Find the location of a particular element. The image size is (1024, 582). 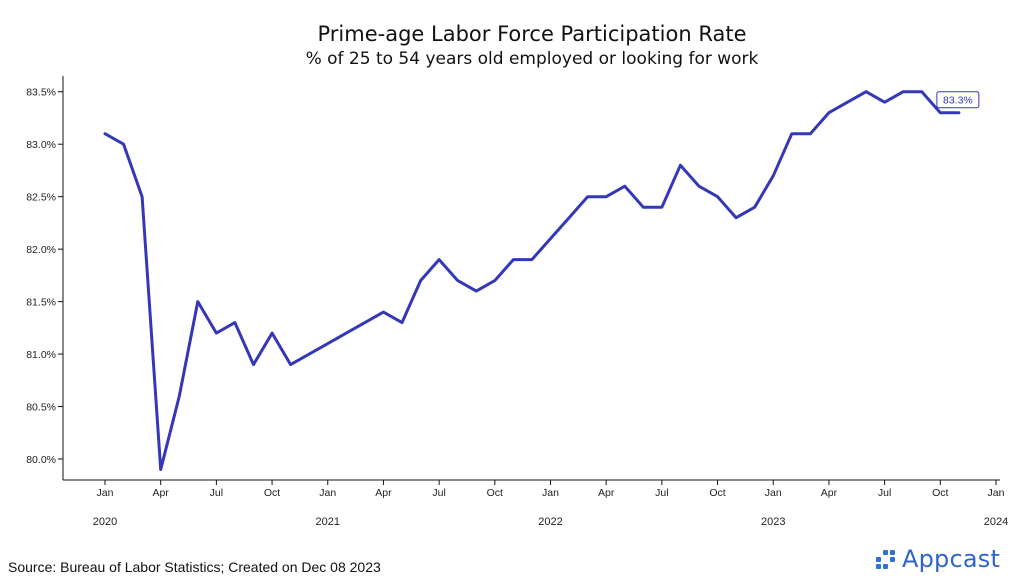

end-value-label-text: 83.3% is located at coordinates (958, 101).